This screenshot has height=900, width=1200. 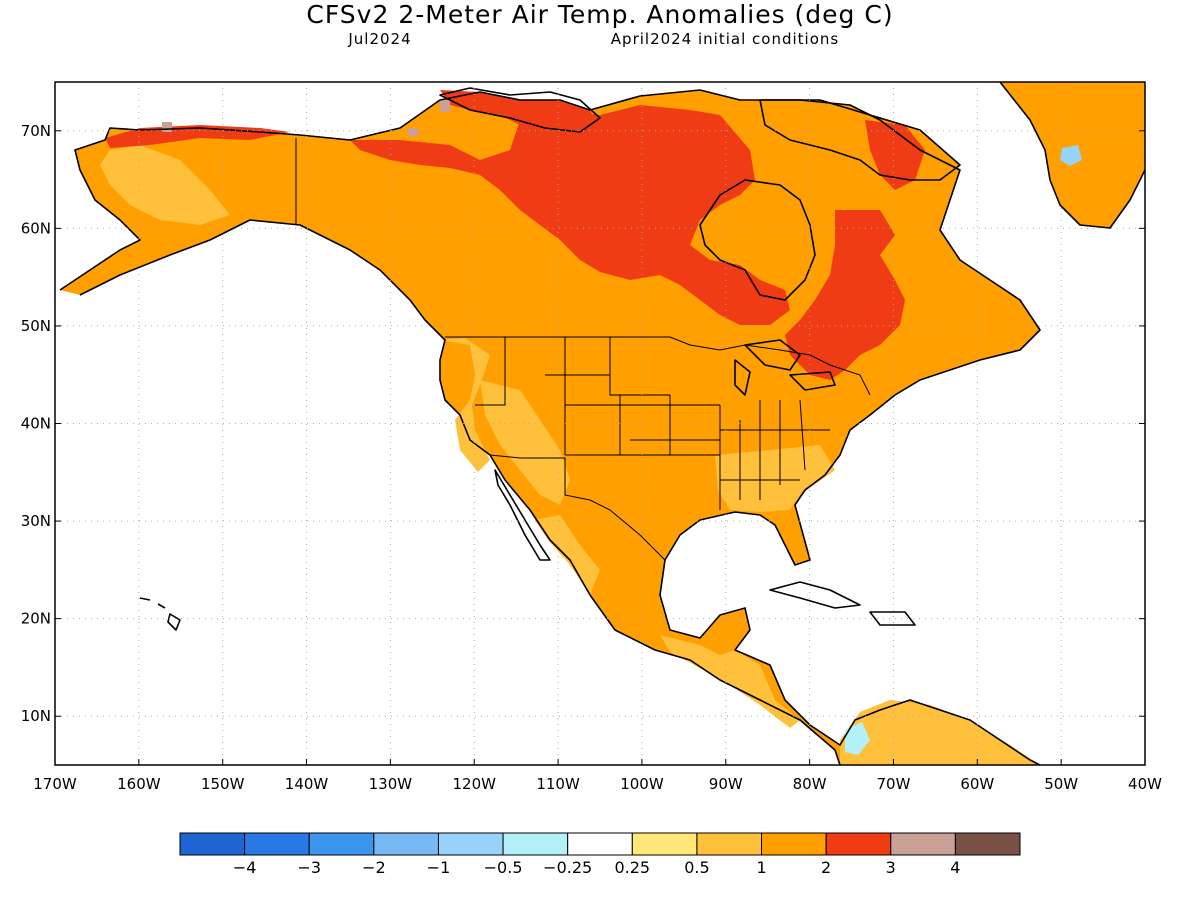 I want to click on lat-tick-label: 50N, so click(x=36, y=326).